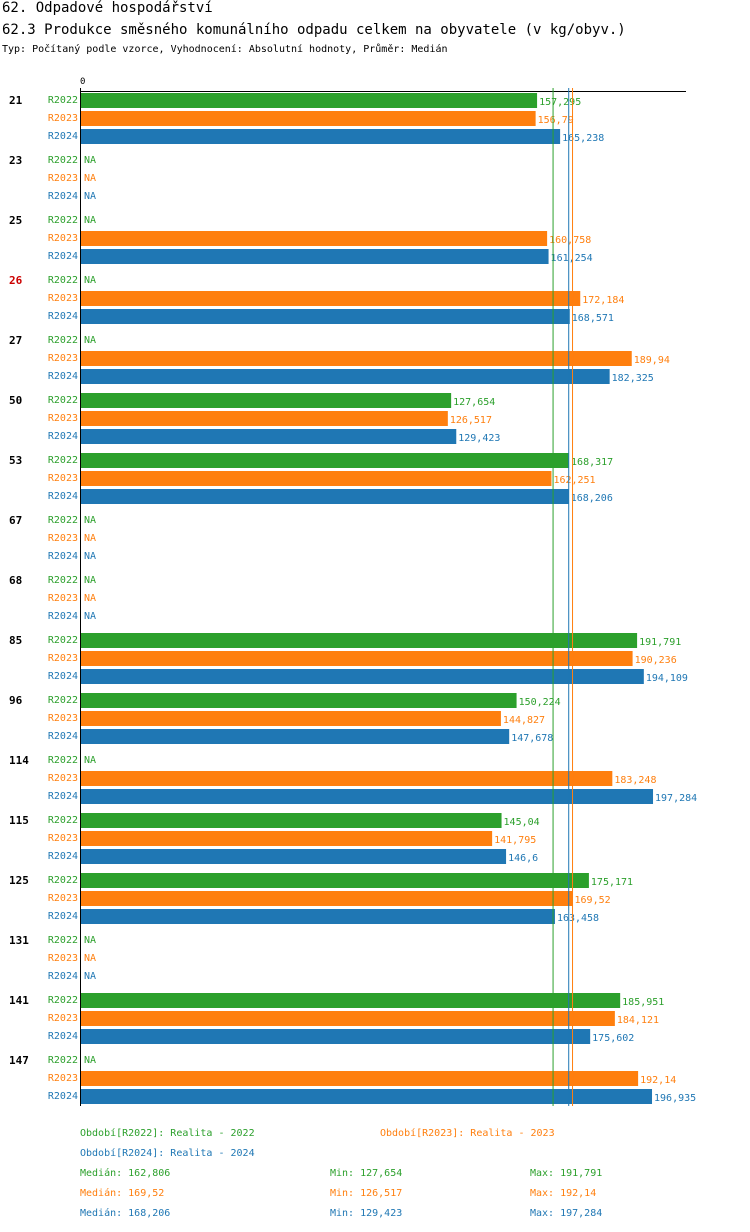  Describe the element at coordinates (638, 1020) in the screenshot. I see `value-label: 184,121` at that location.